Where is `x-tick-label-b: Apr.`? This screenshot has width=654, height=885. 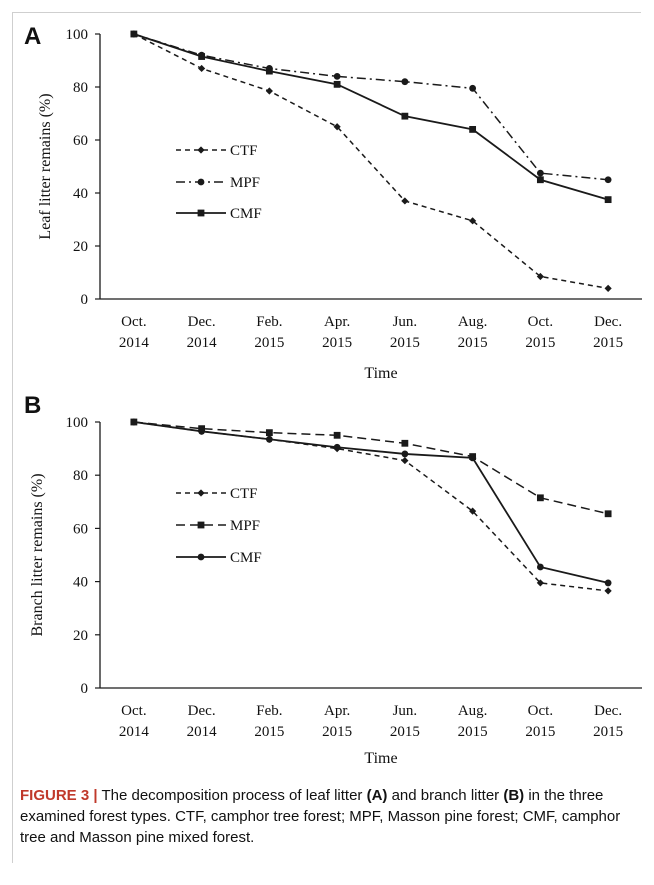
x-tick-label-b: Apr. is located at coordinates (337, 711).